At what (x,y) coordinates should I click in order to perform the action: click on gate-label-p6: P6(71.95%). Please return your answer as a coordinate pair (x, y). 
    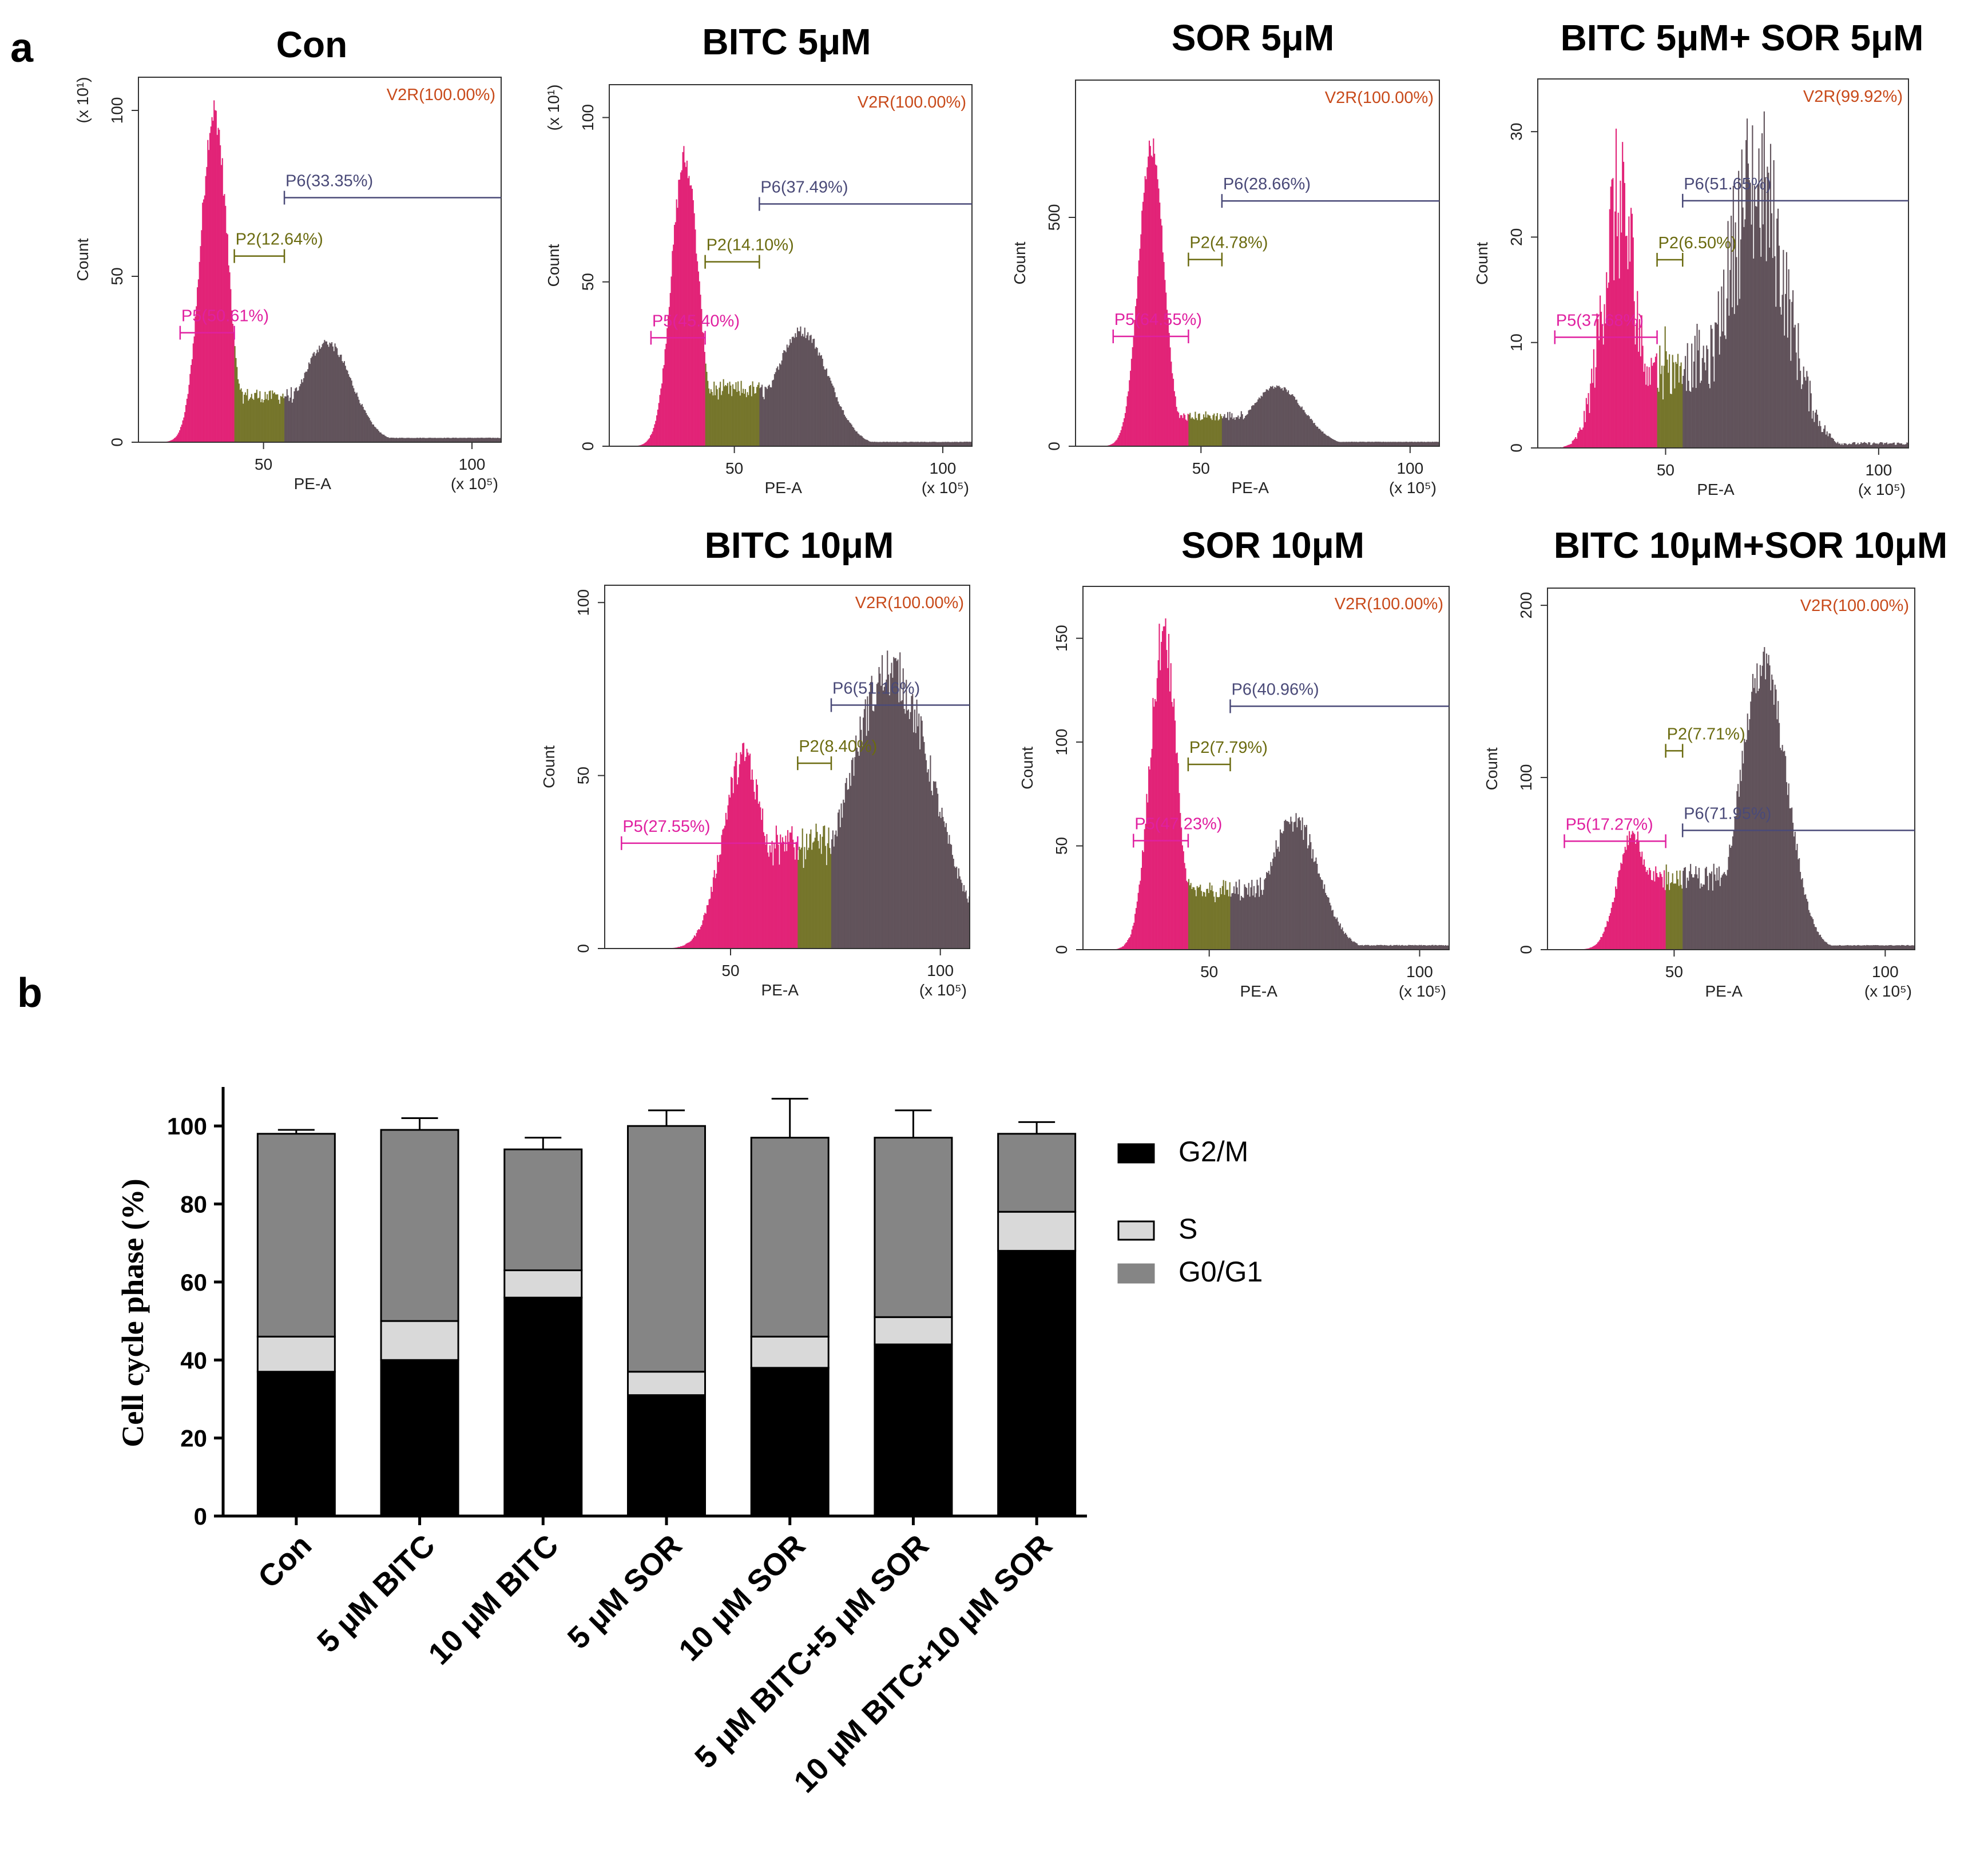
    Looking at the image, I should click on (1728, 813).